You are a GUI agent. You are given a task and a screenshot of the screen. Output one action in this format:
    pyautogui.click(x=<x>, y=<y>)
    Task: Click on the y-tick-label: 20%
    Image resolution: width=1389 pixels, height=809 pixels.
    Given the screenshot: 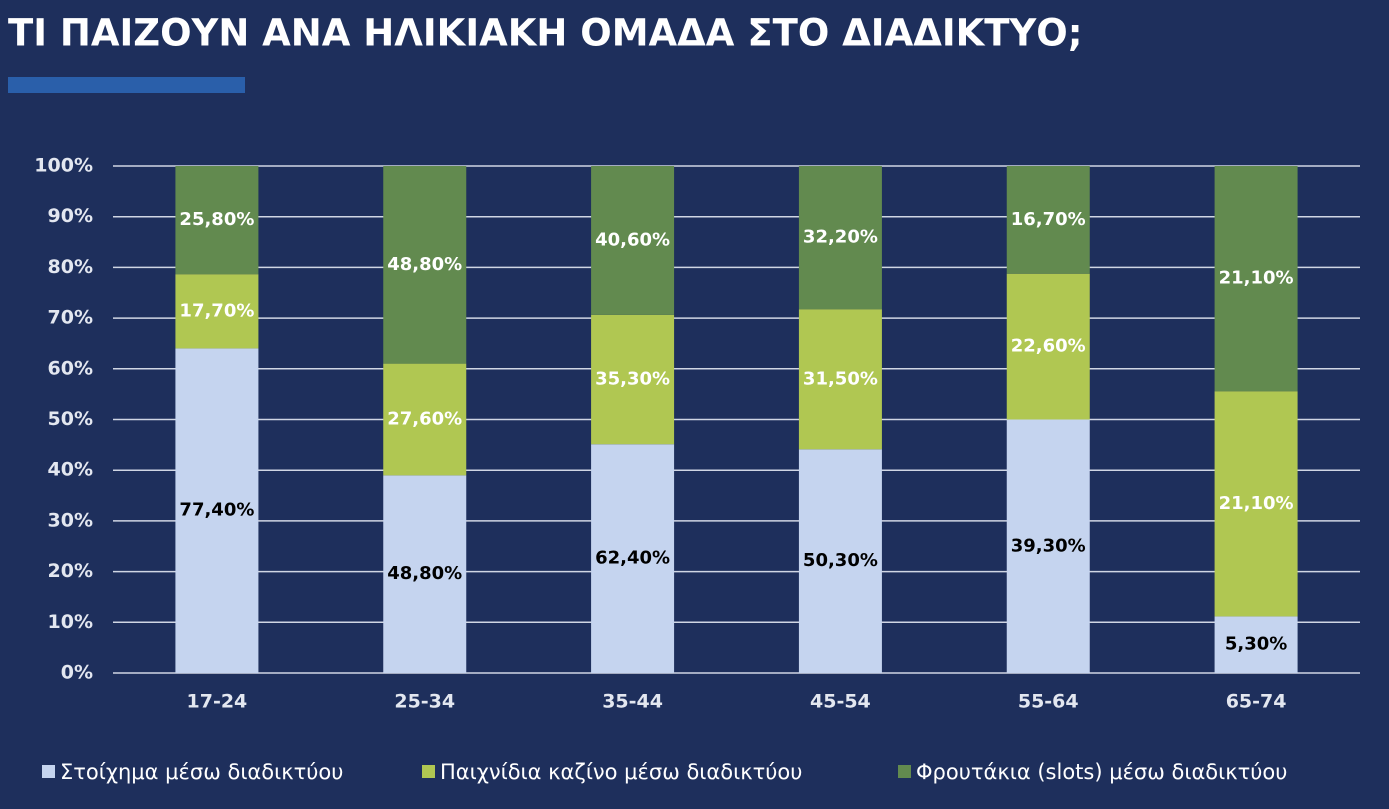 What is the action you would take?
    pyautogui.click(x=70, y=571)
    